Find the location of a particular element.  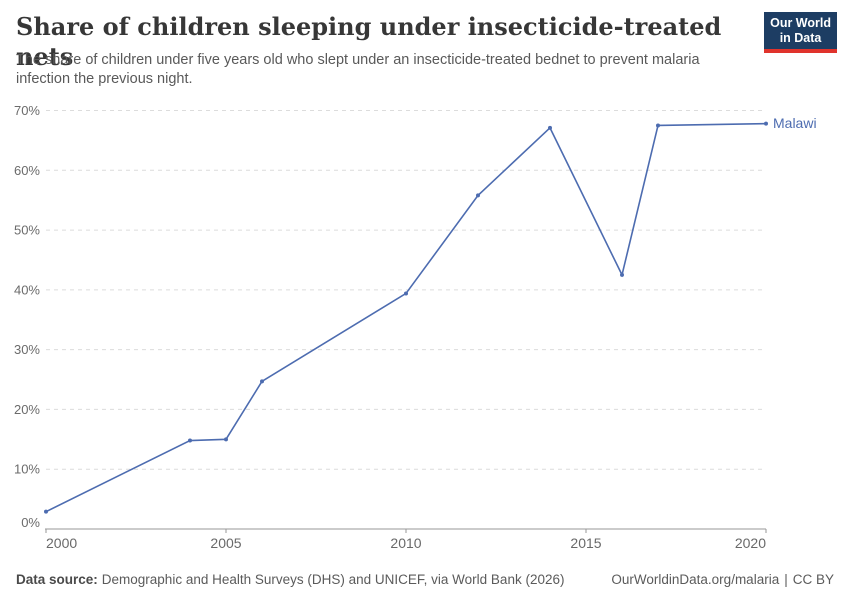

owid-logo-line1: Our World is located at coordinates (800, 23).